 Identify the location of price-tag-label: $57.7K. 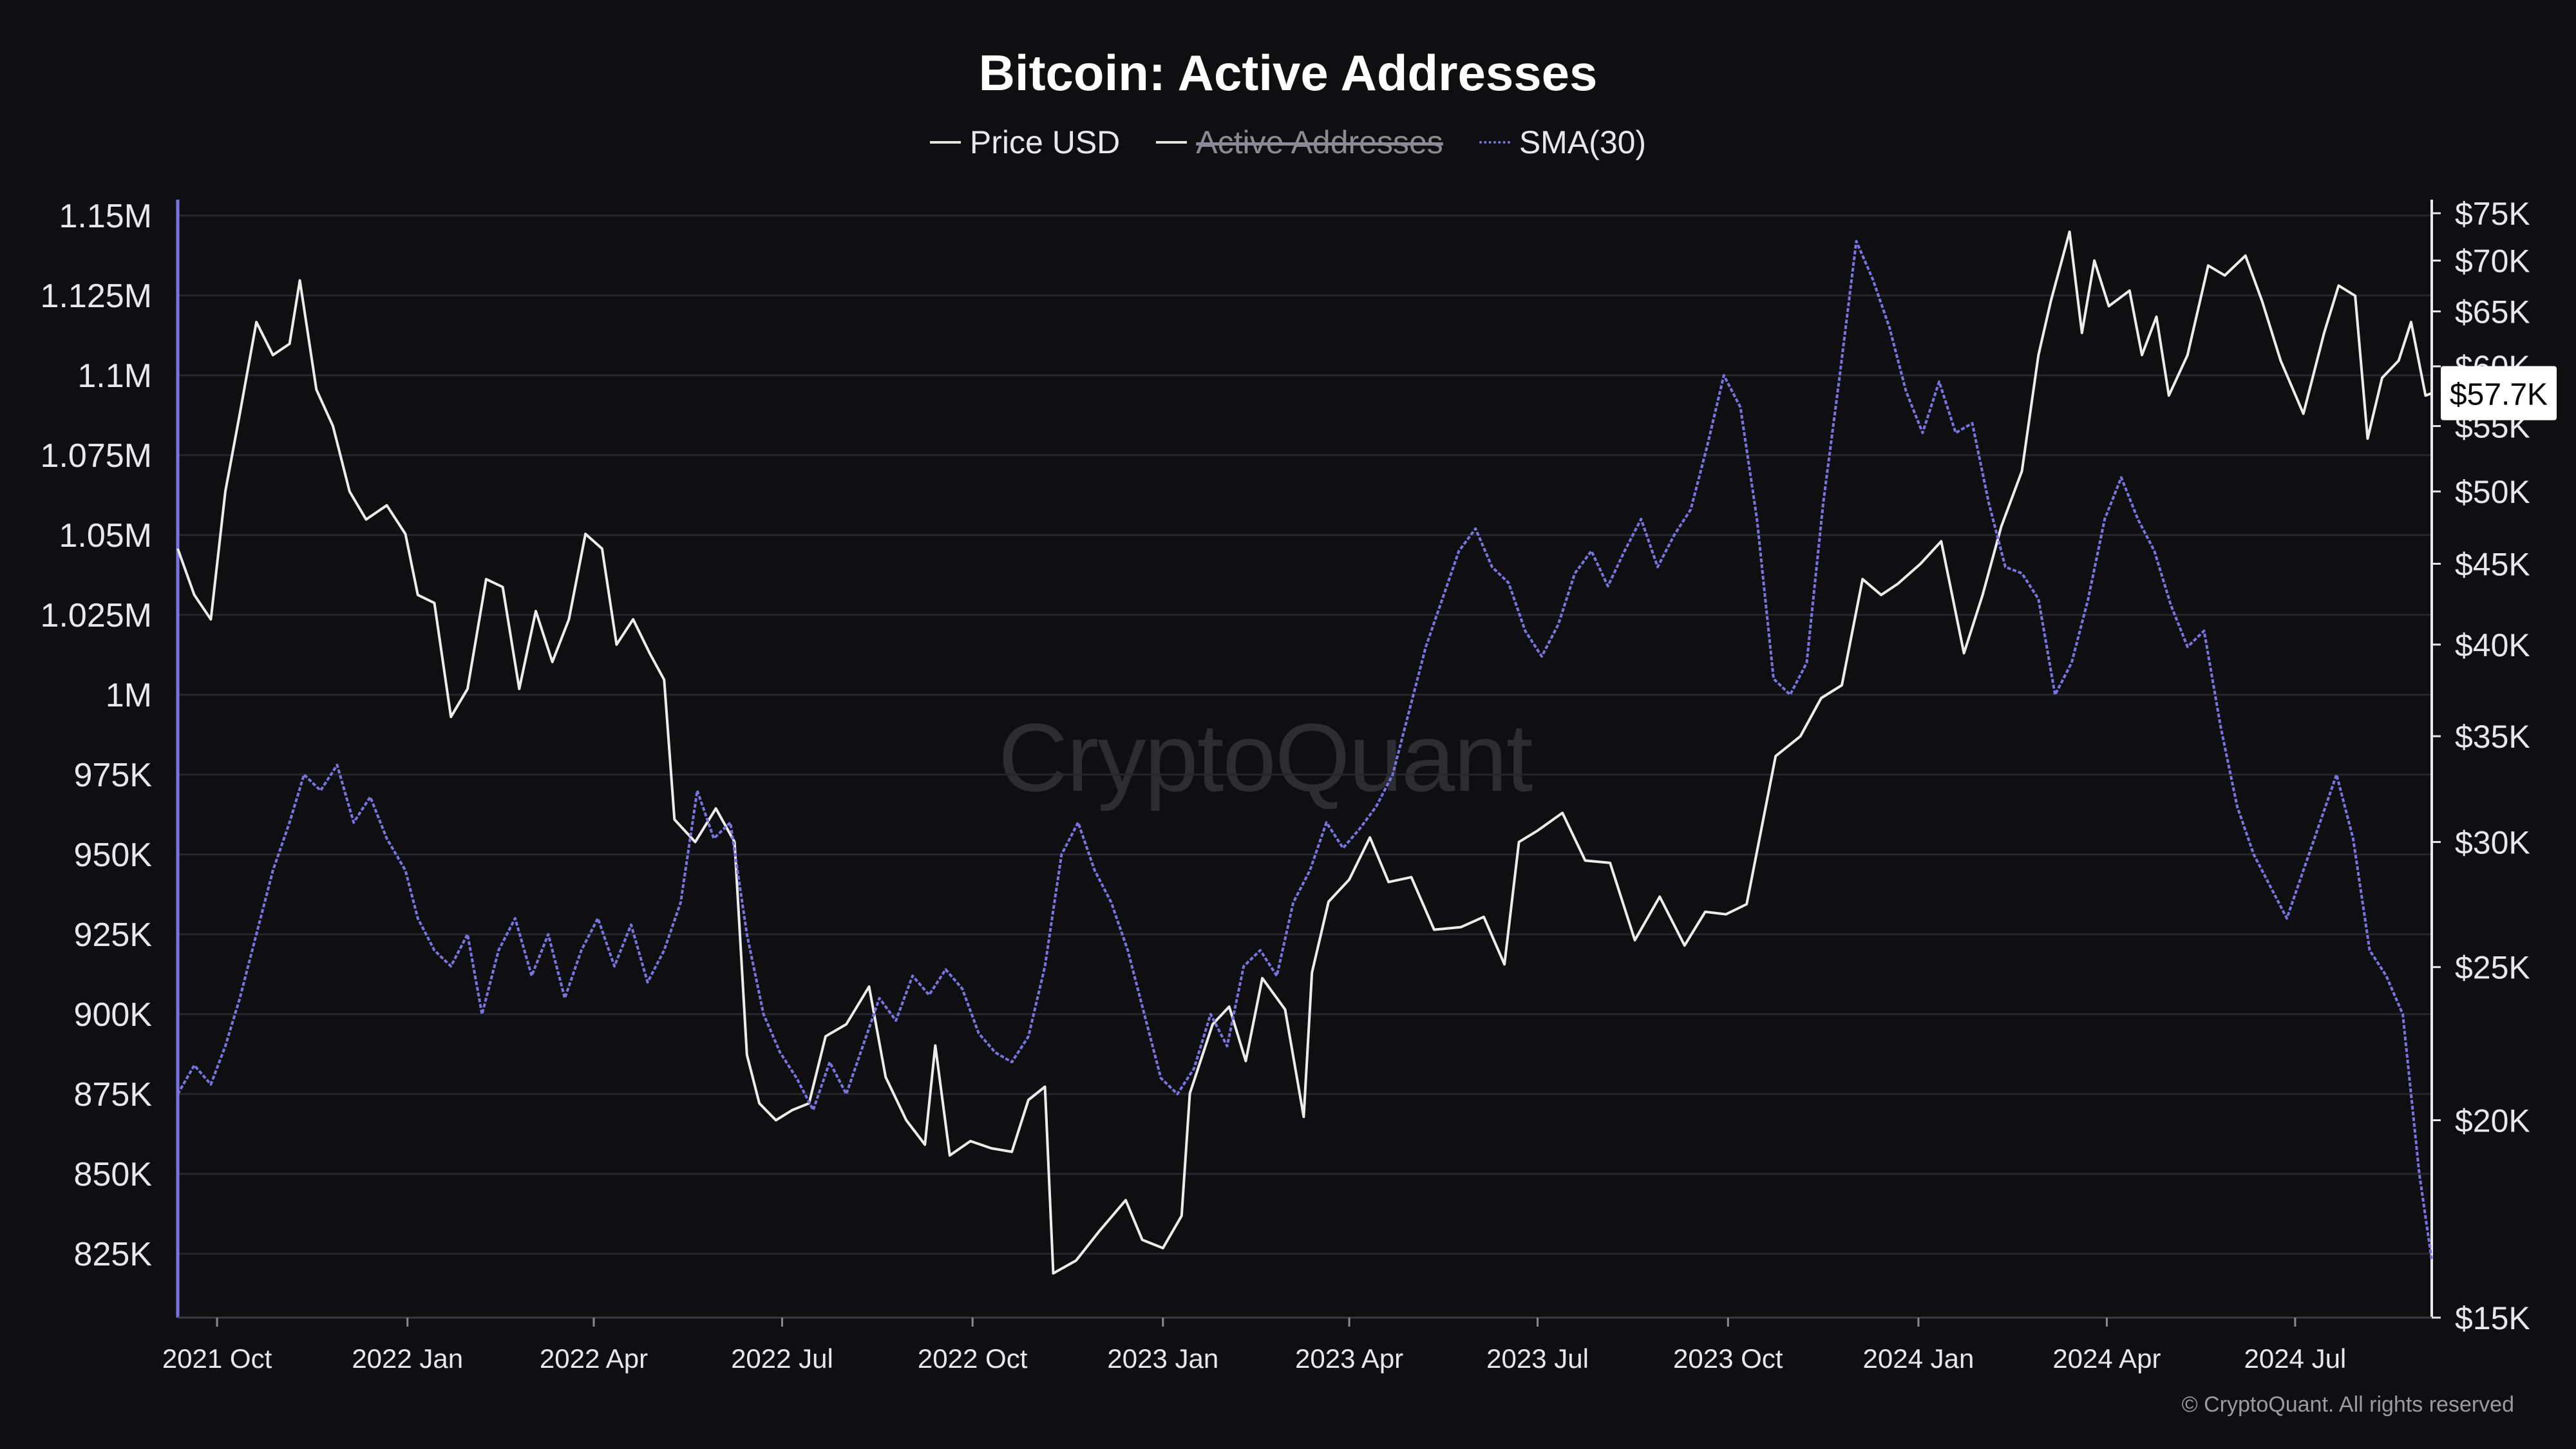
(2499, 395).